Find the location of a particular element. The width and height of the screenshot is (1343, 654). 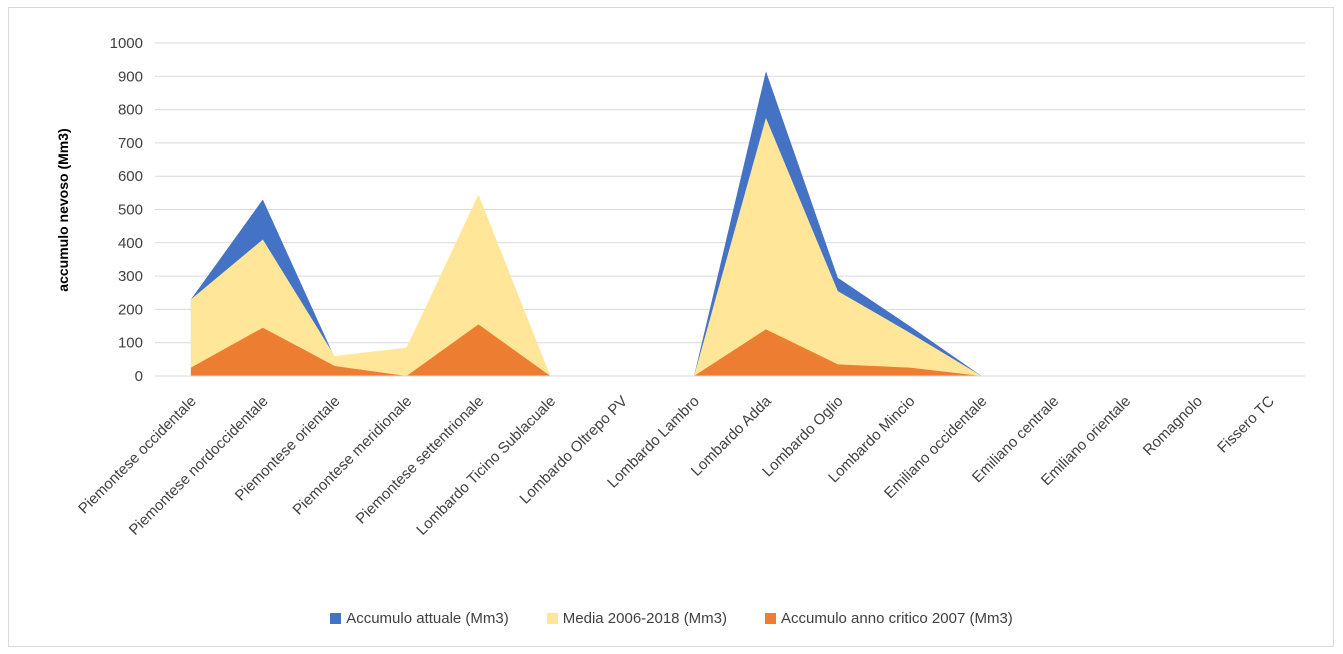

x-tick-label: Romagnolo is located at coordinates (1173, 426).